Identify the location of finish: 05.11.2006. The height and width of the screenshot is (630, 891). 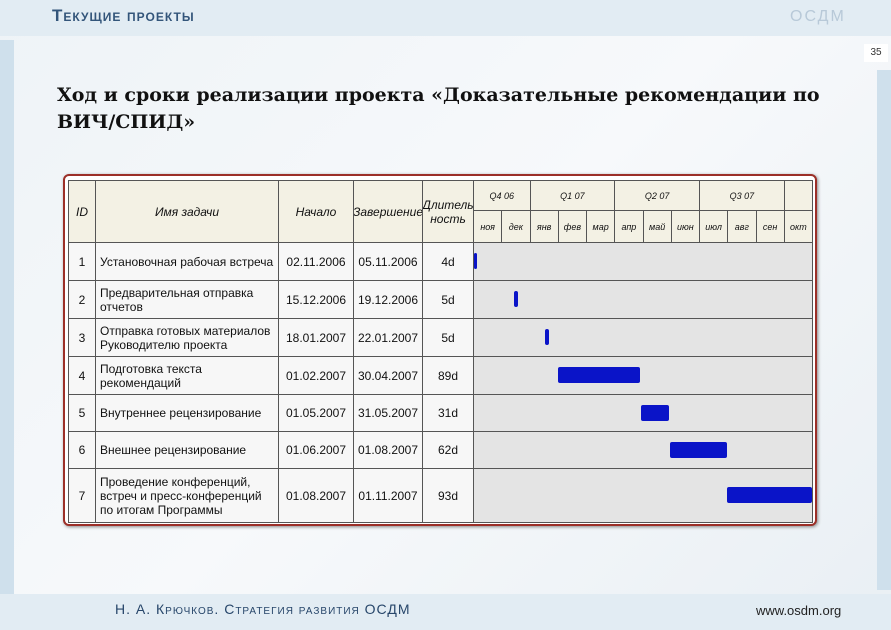
(388, 261).